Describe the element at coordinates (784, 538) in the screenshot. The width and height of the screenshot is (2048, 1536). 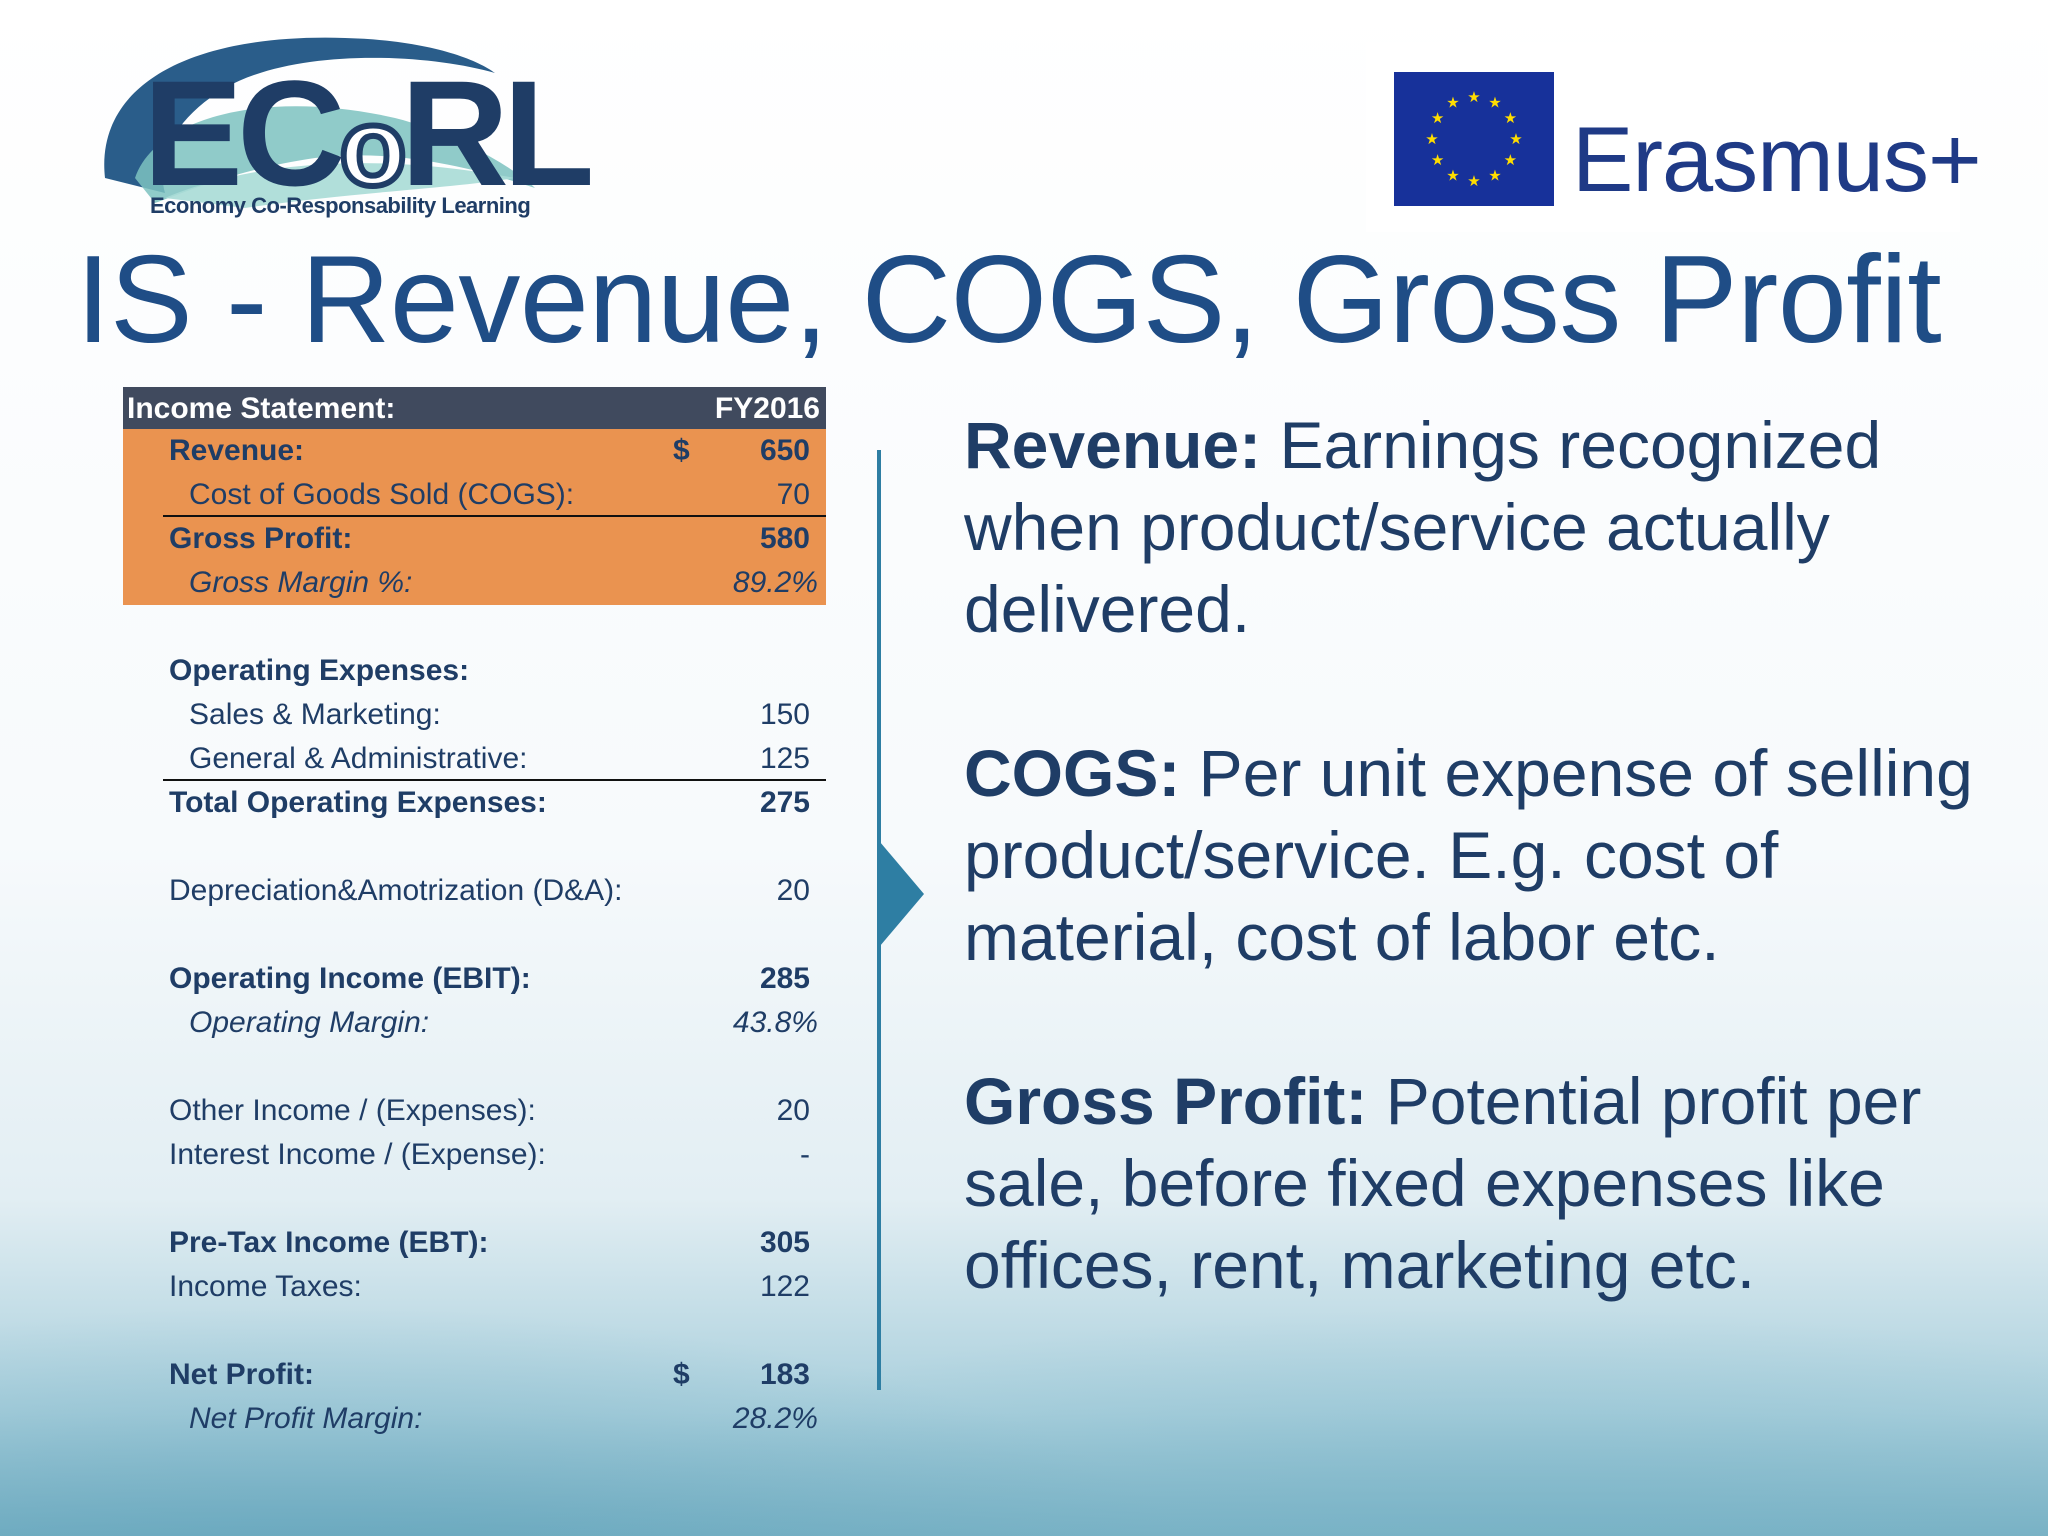
I see `row-value: 580` at that location.